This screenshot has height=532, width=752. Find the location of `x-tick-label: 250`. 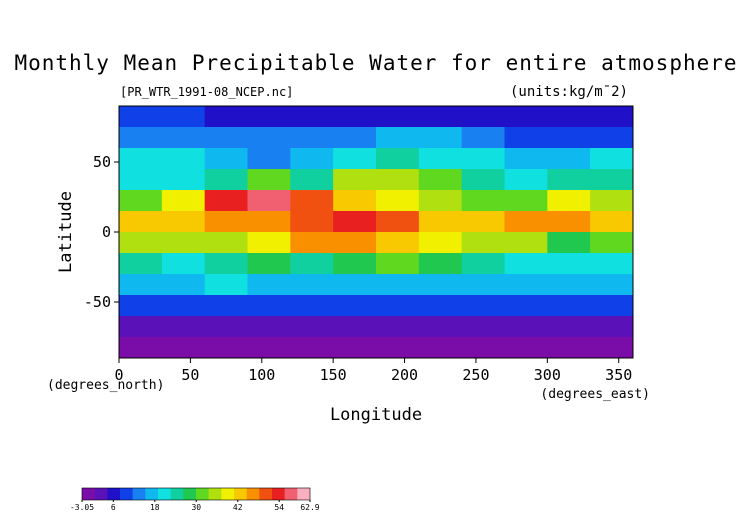

x-tick-label: 250 is located at coordinates (475, 375).